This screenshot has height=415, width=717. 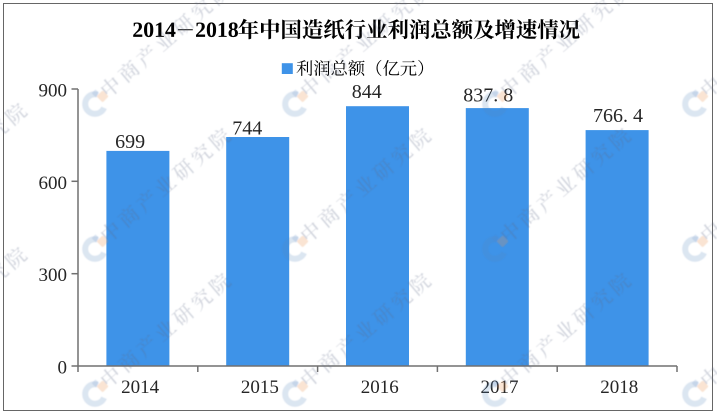 I want to click on svg-text: 900, so click(x=53, y=91).